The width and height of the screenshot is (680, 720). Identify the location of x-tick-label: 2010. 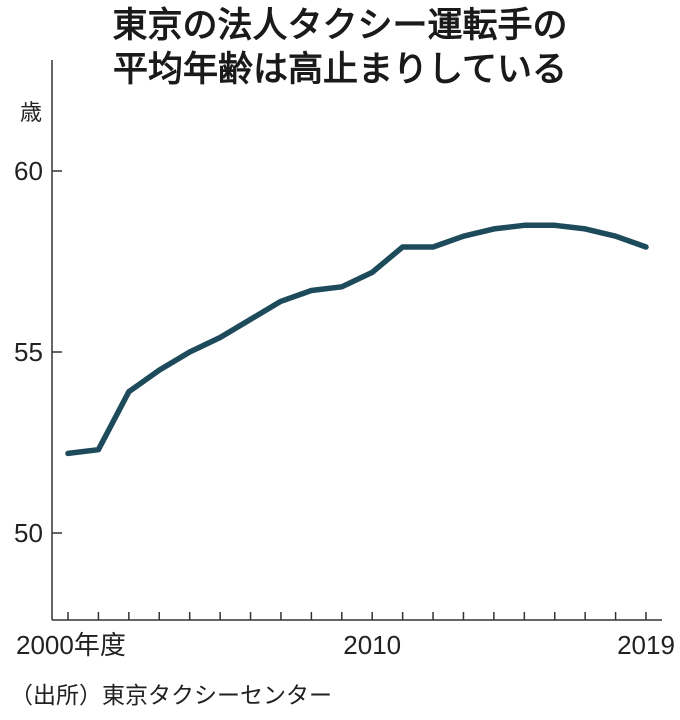
(372, 645).